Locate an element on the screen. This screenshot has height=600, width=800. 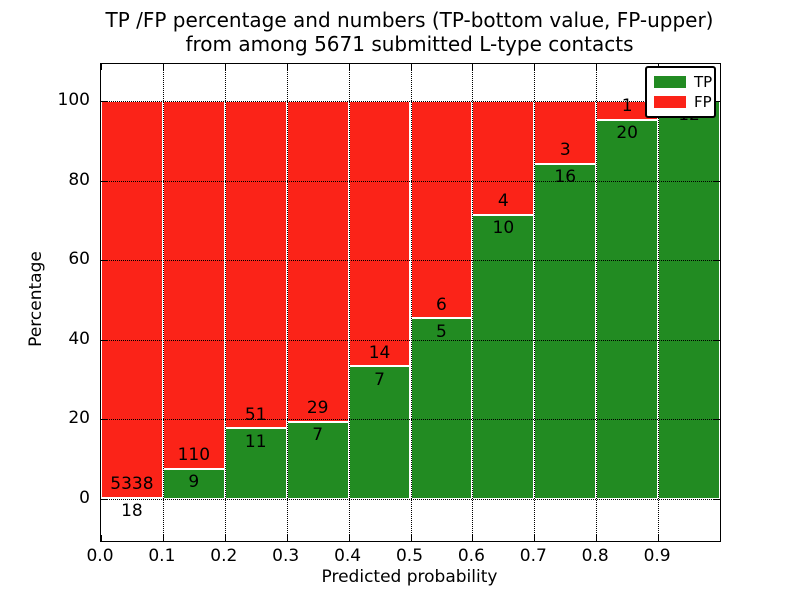
bar-label-tp: 11 is located at coordinates (255, 441).